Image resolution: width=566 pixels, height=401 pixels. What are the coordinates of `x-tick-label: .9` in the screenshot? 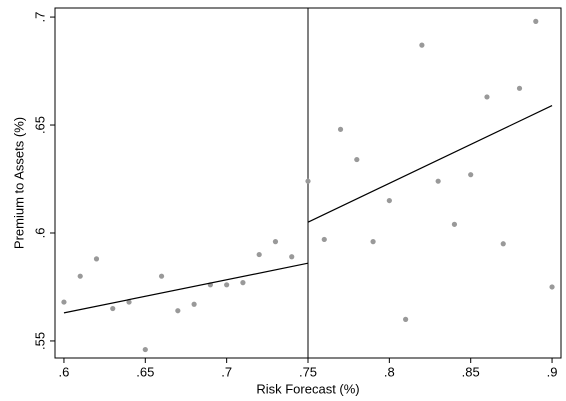 It's located at (552, 371).